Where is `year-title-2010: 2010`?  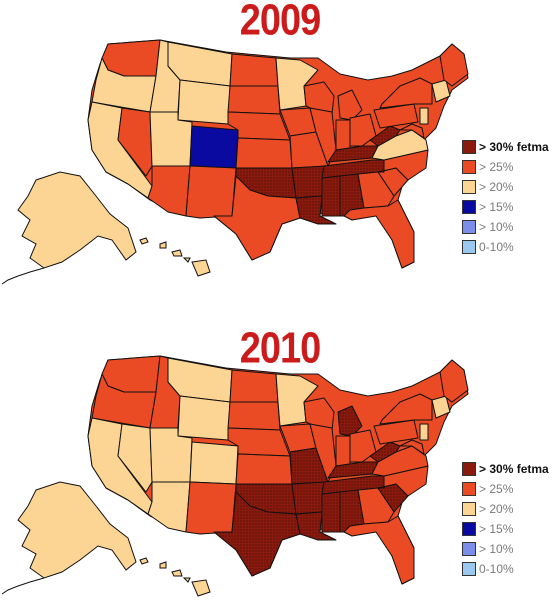
year-title-2010: 2010 is located at coordinates (280, 349).